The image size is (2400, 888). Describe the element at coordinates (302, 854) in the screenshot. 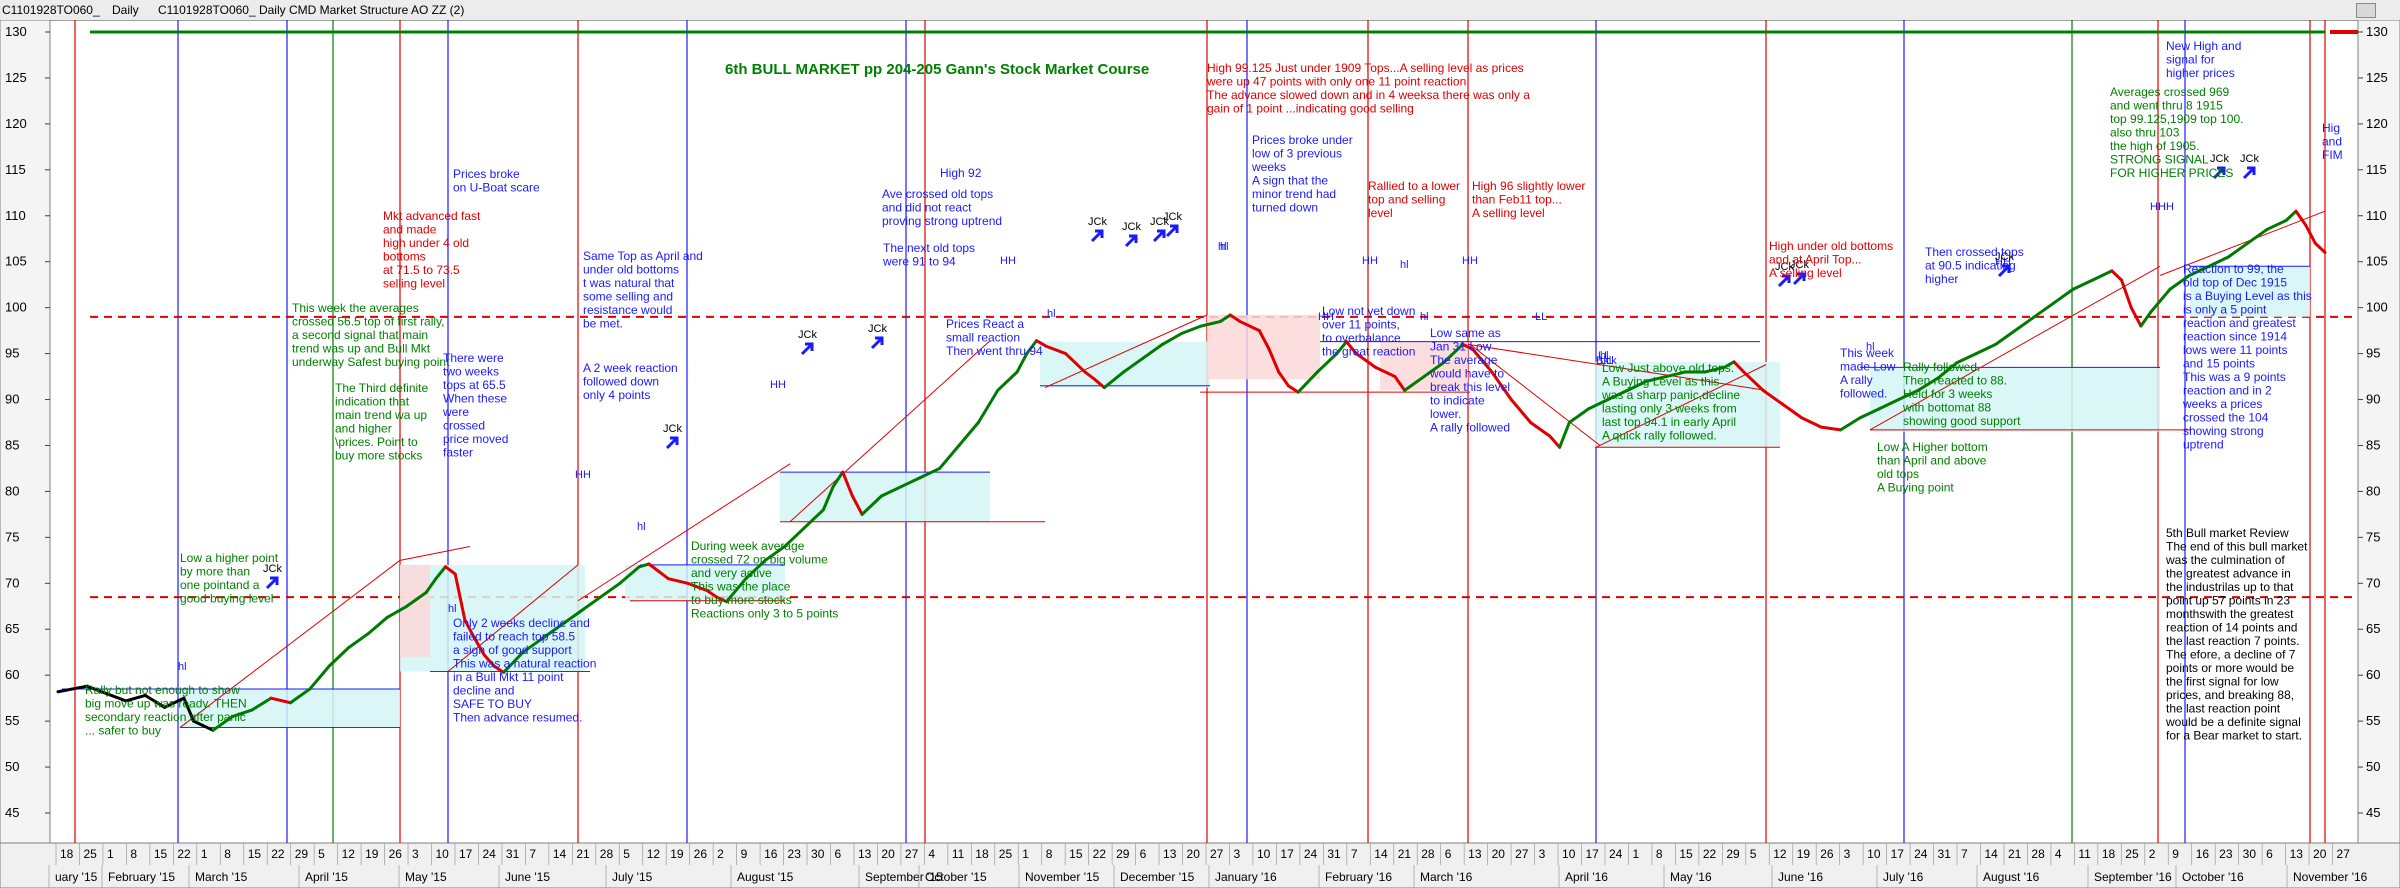

I see `day-label: 29` at that location.